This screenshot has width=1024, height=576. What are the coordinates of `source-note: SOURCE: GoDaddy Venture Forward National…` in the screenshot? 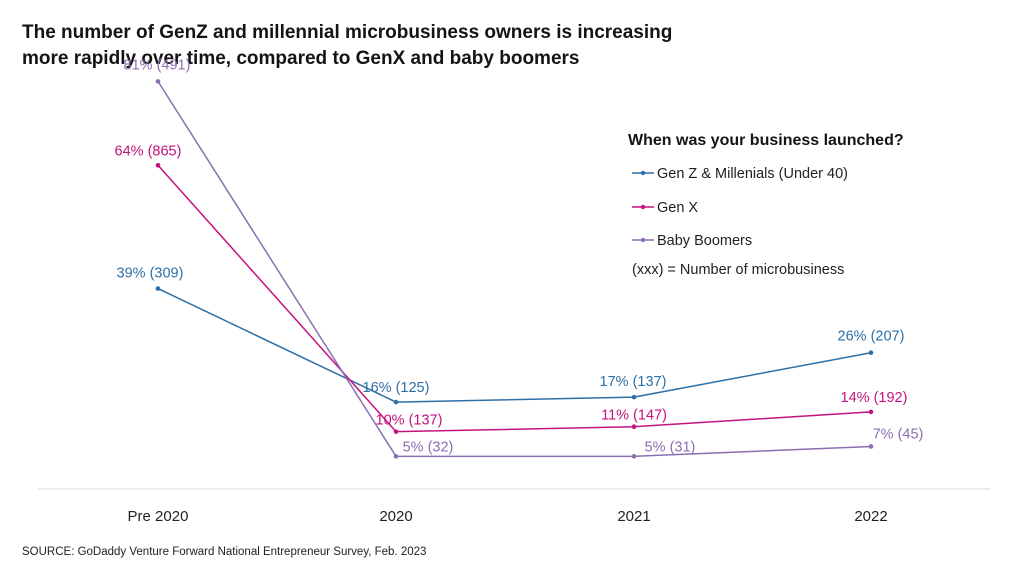 It's located at (224, 552).